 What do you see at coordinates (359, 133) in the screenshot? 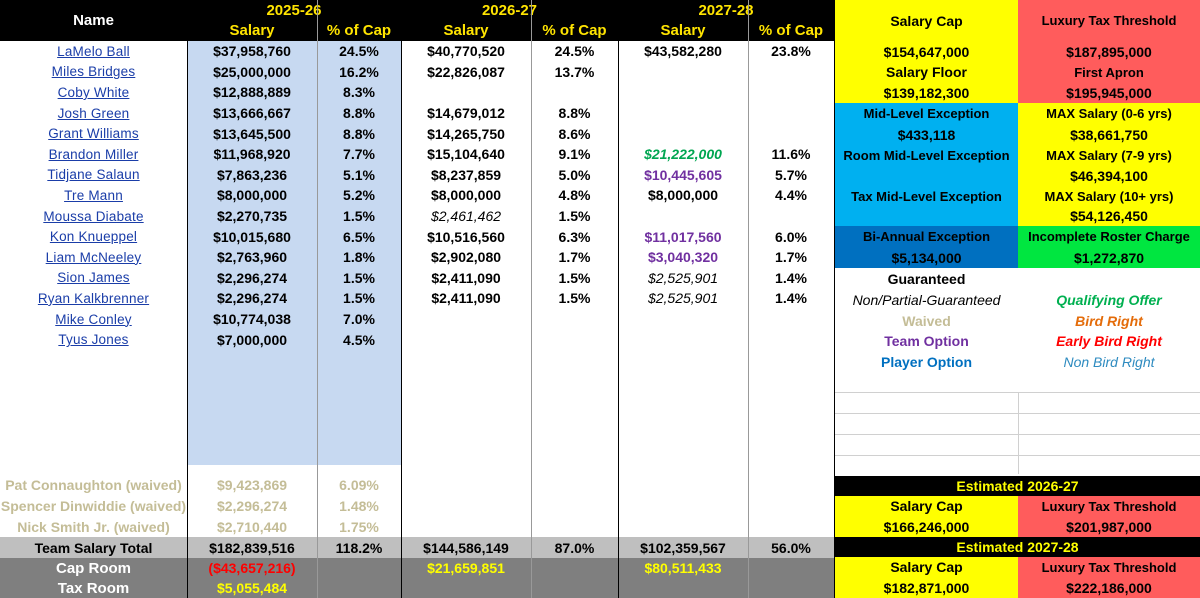
I see `pct-2025: 8.8%` at bounding box center [359, 133].